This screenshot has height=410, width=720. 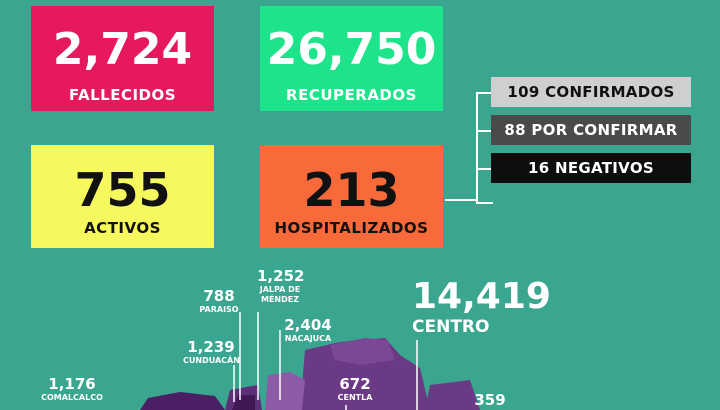 I want to click on comalcalco-value: 1,176, so click(x=72, y=384).